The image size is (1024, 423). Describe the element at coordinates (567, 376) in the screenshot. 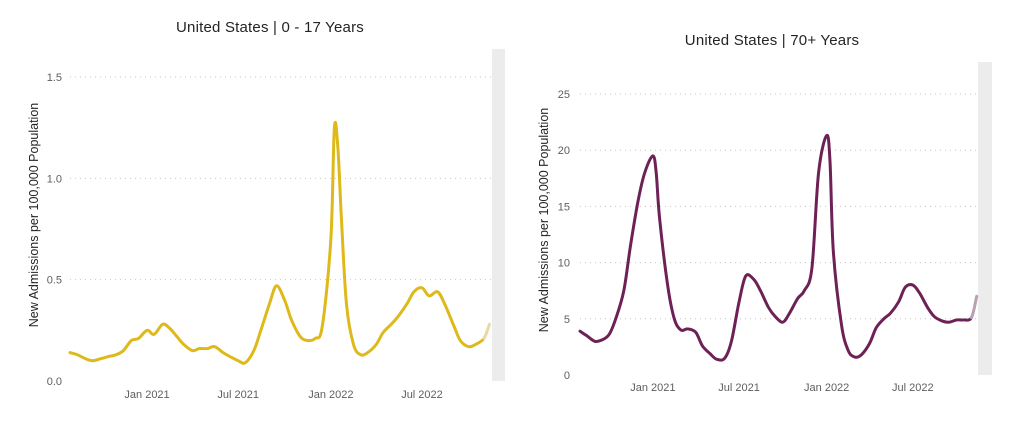

I see `y-tick-label: 0` at that location.